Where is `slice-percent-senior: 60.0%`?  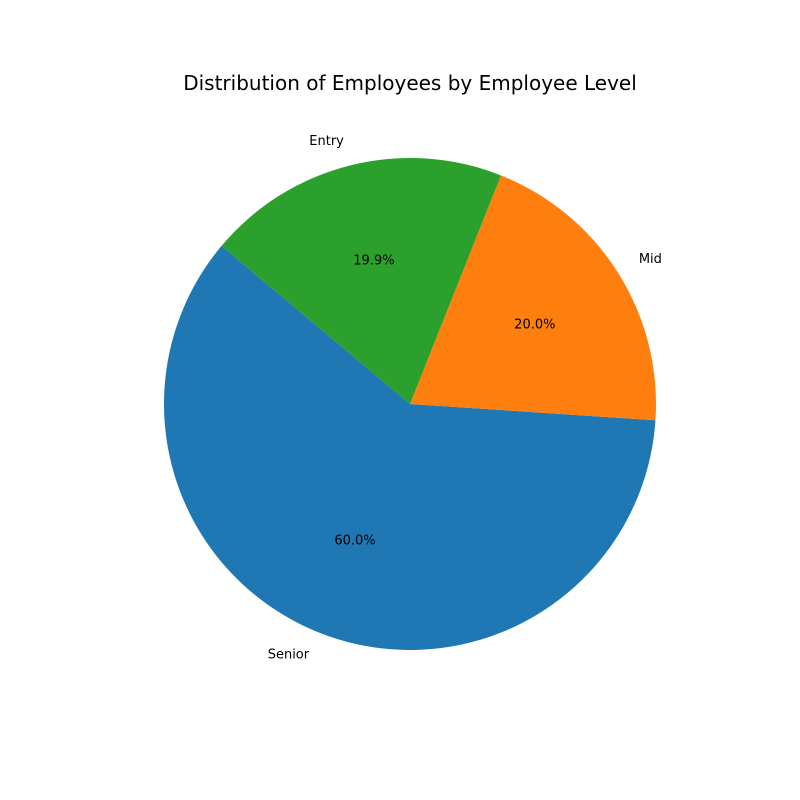
slice-percent-senior: 60.0% is located at coordinates (354, 540).